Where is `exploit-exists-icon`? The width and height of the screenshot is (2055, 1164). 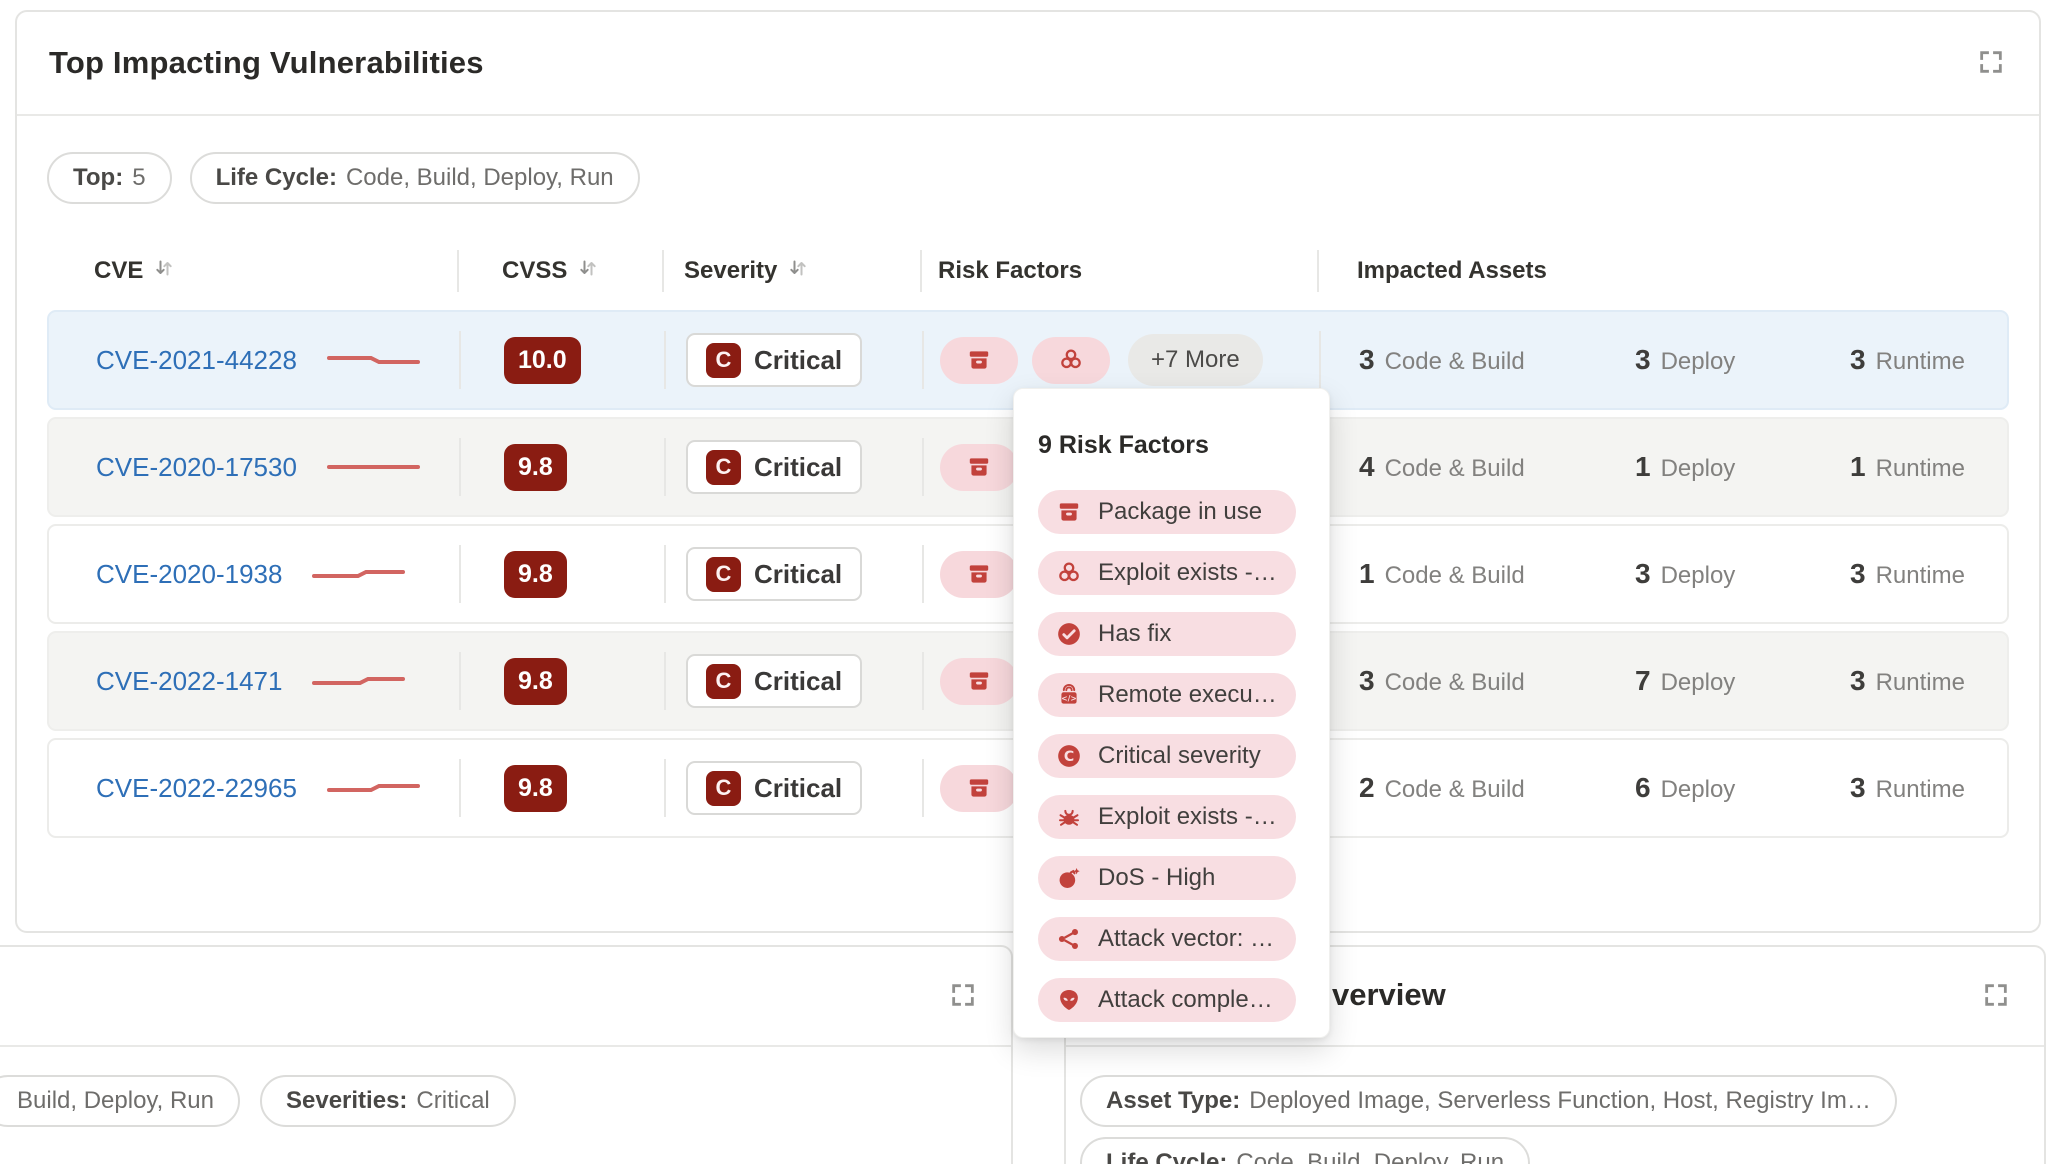 exploit-exists-icon is located at coordinates (1071, 360).